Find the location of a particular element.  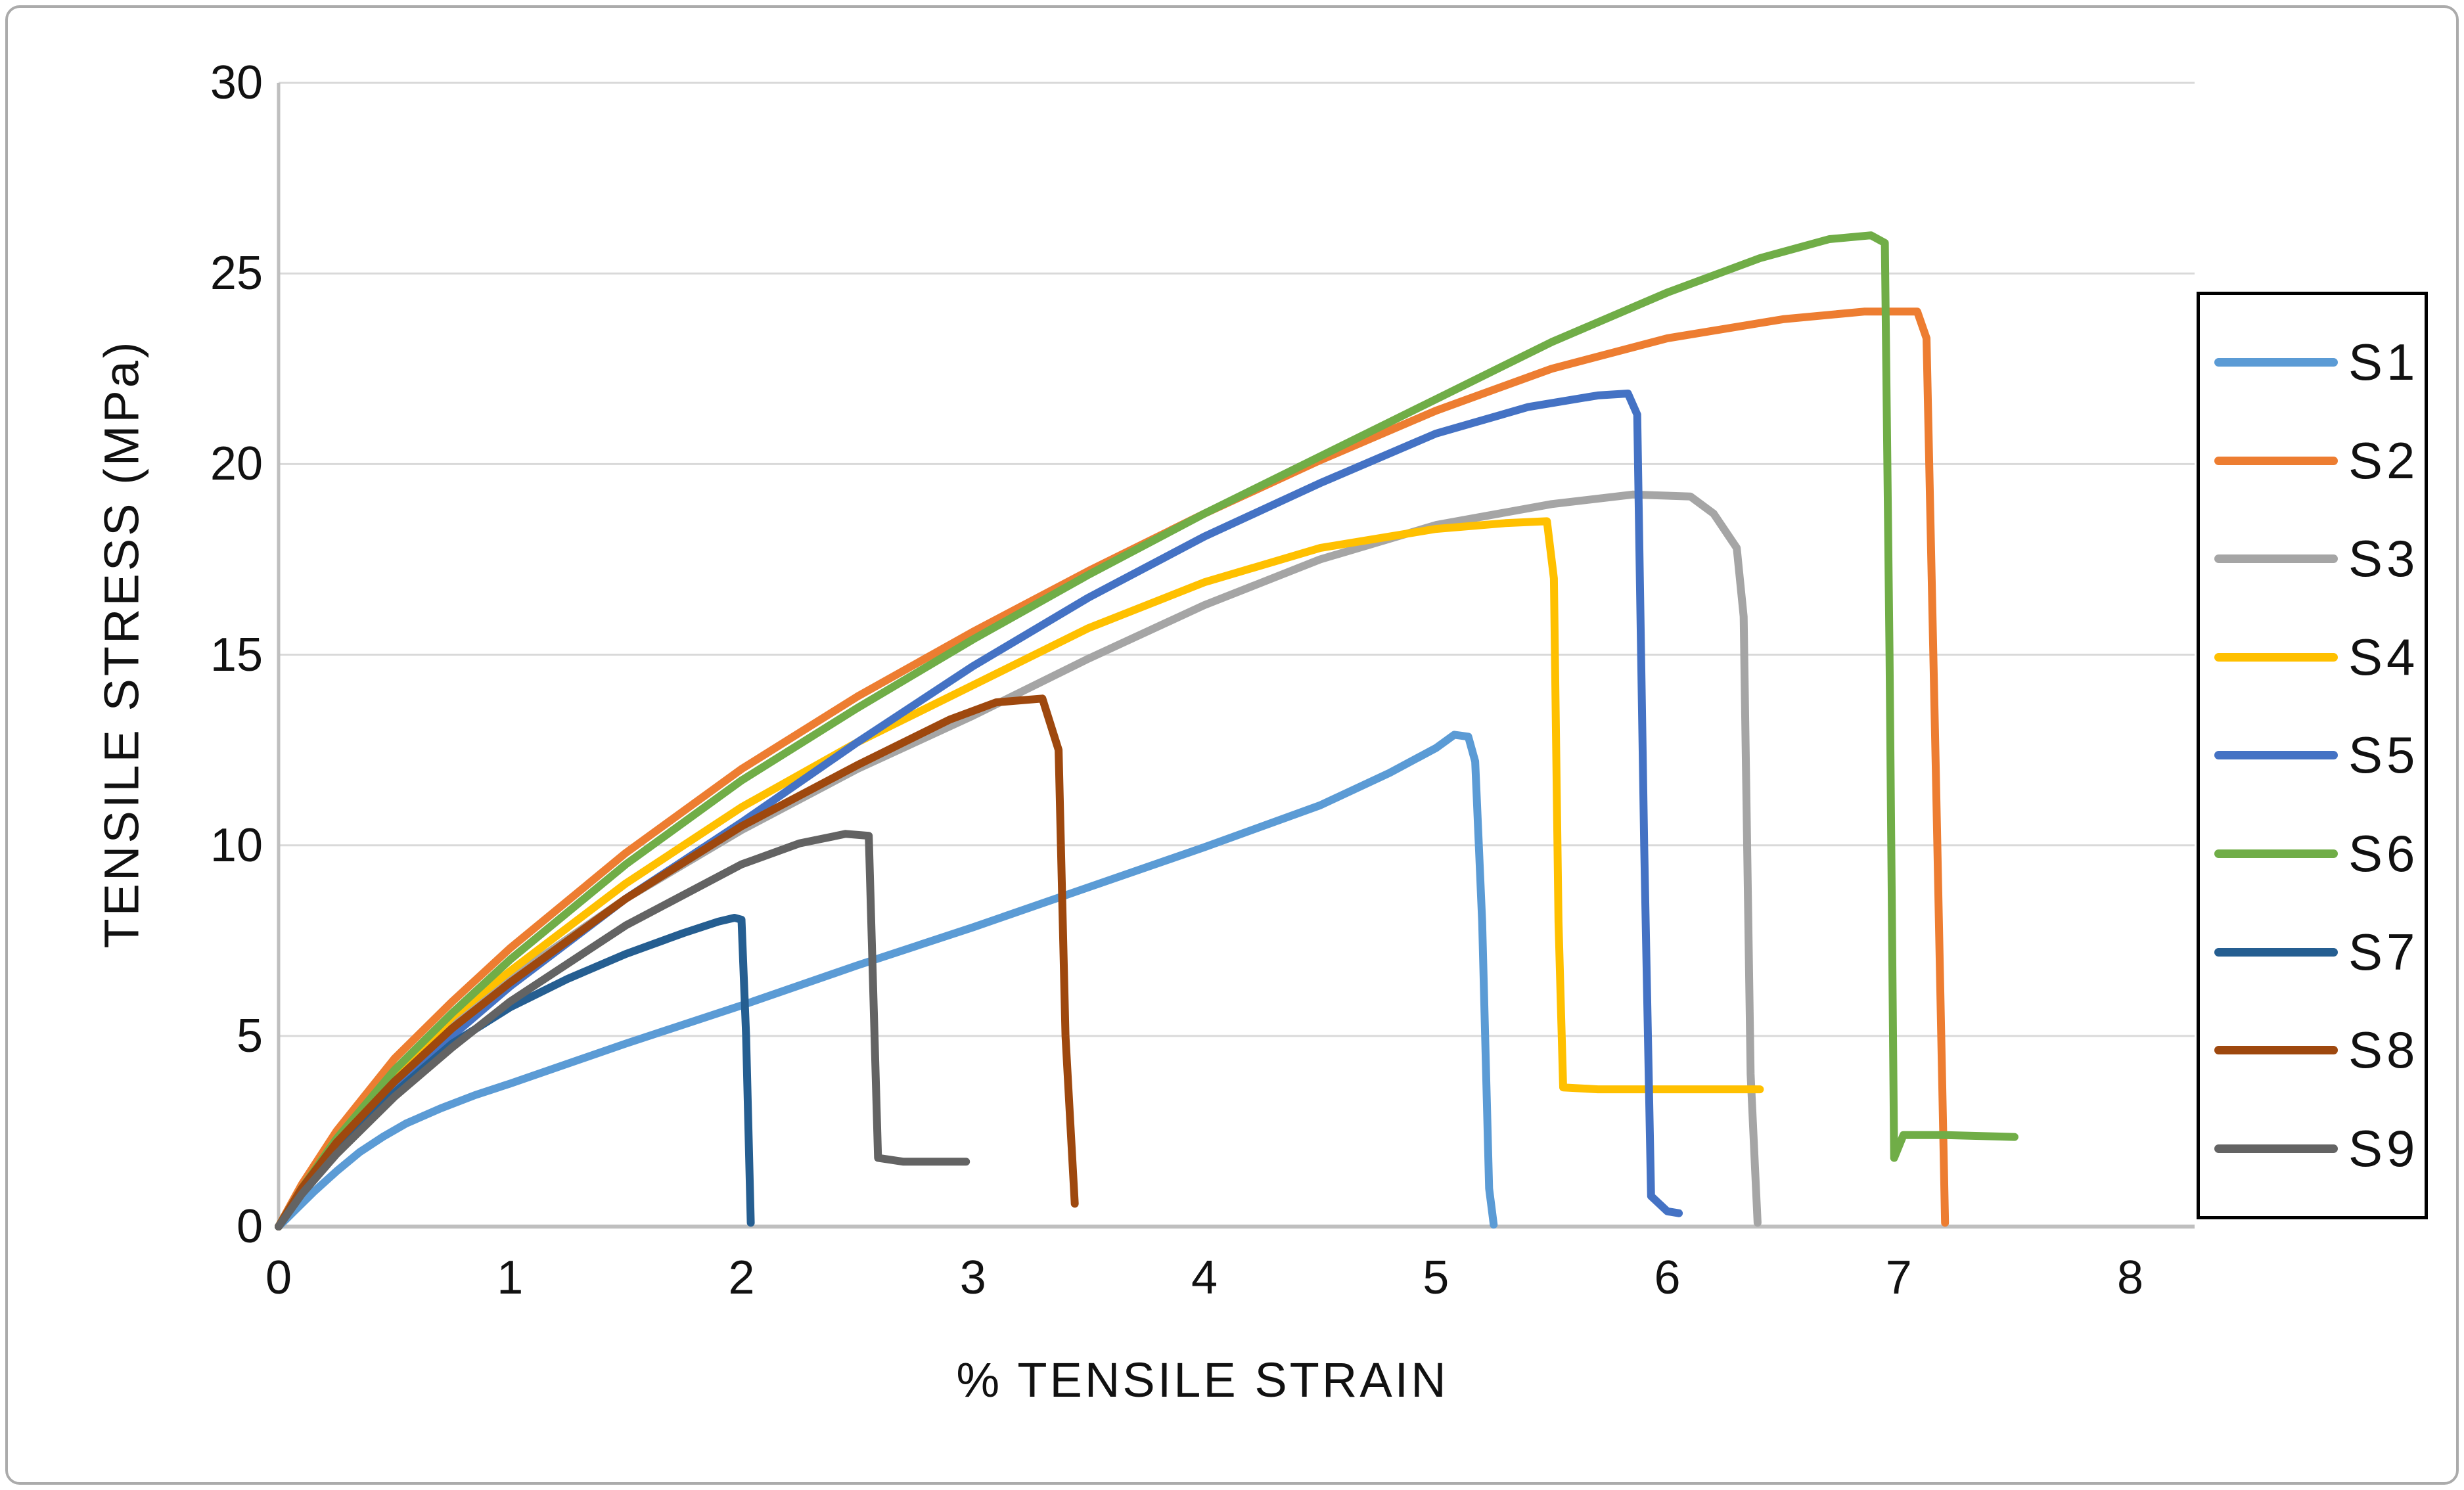

legend-item-S6: S6 is located at coordinates (2320, 854).